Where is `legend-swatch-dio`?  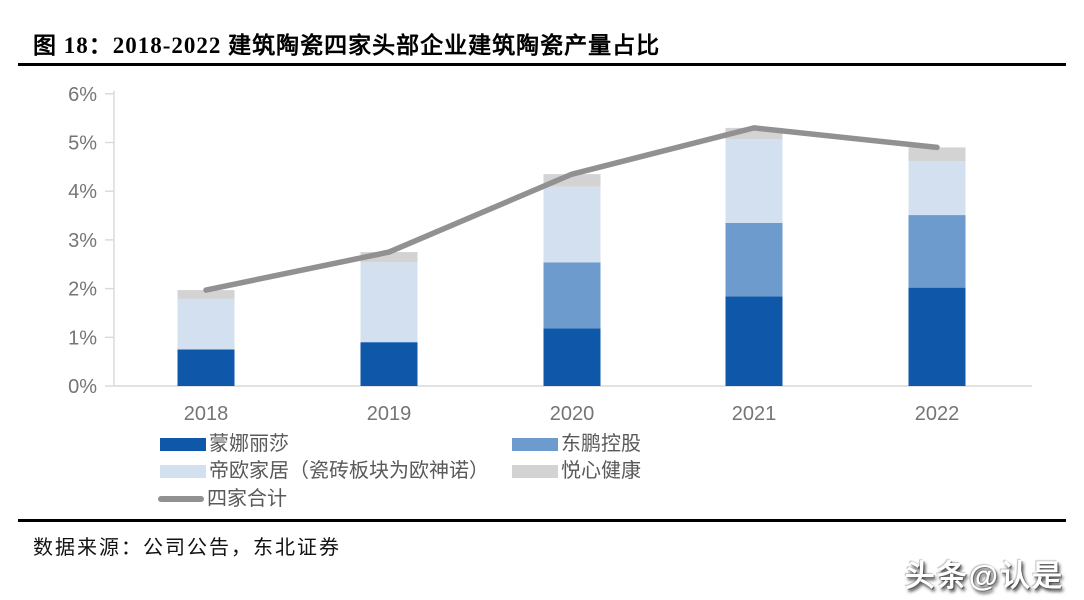 legend-swatch-dio is located at coordinates (183, 471).